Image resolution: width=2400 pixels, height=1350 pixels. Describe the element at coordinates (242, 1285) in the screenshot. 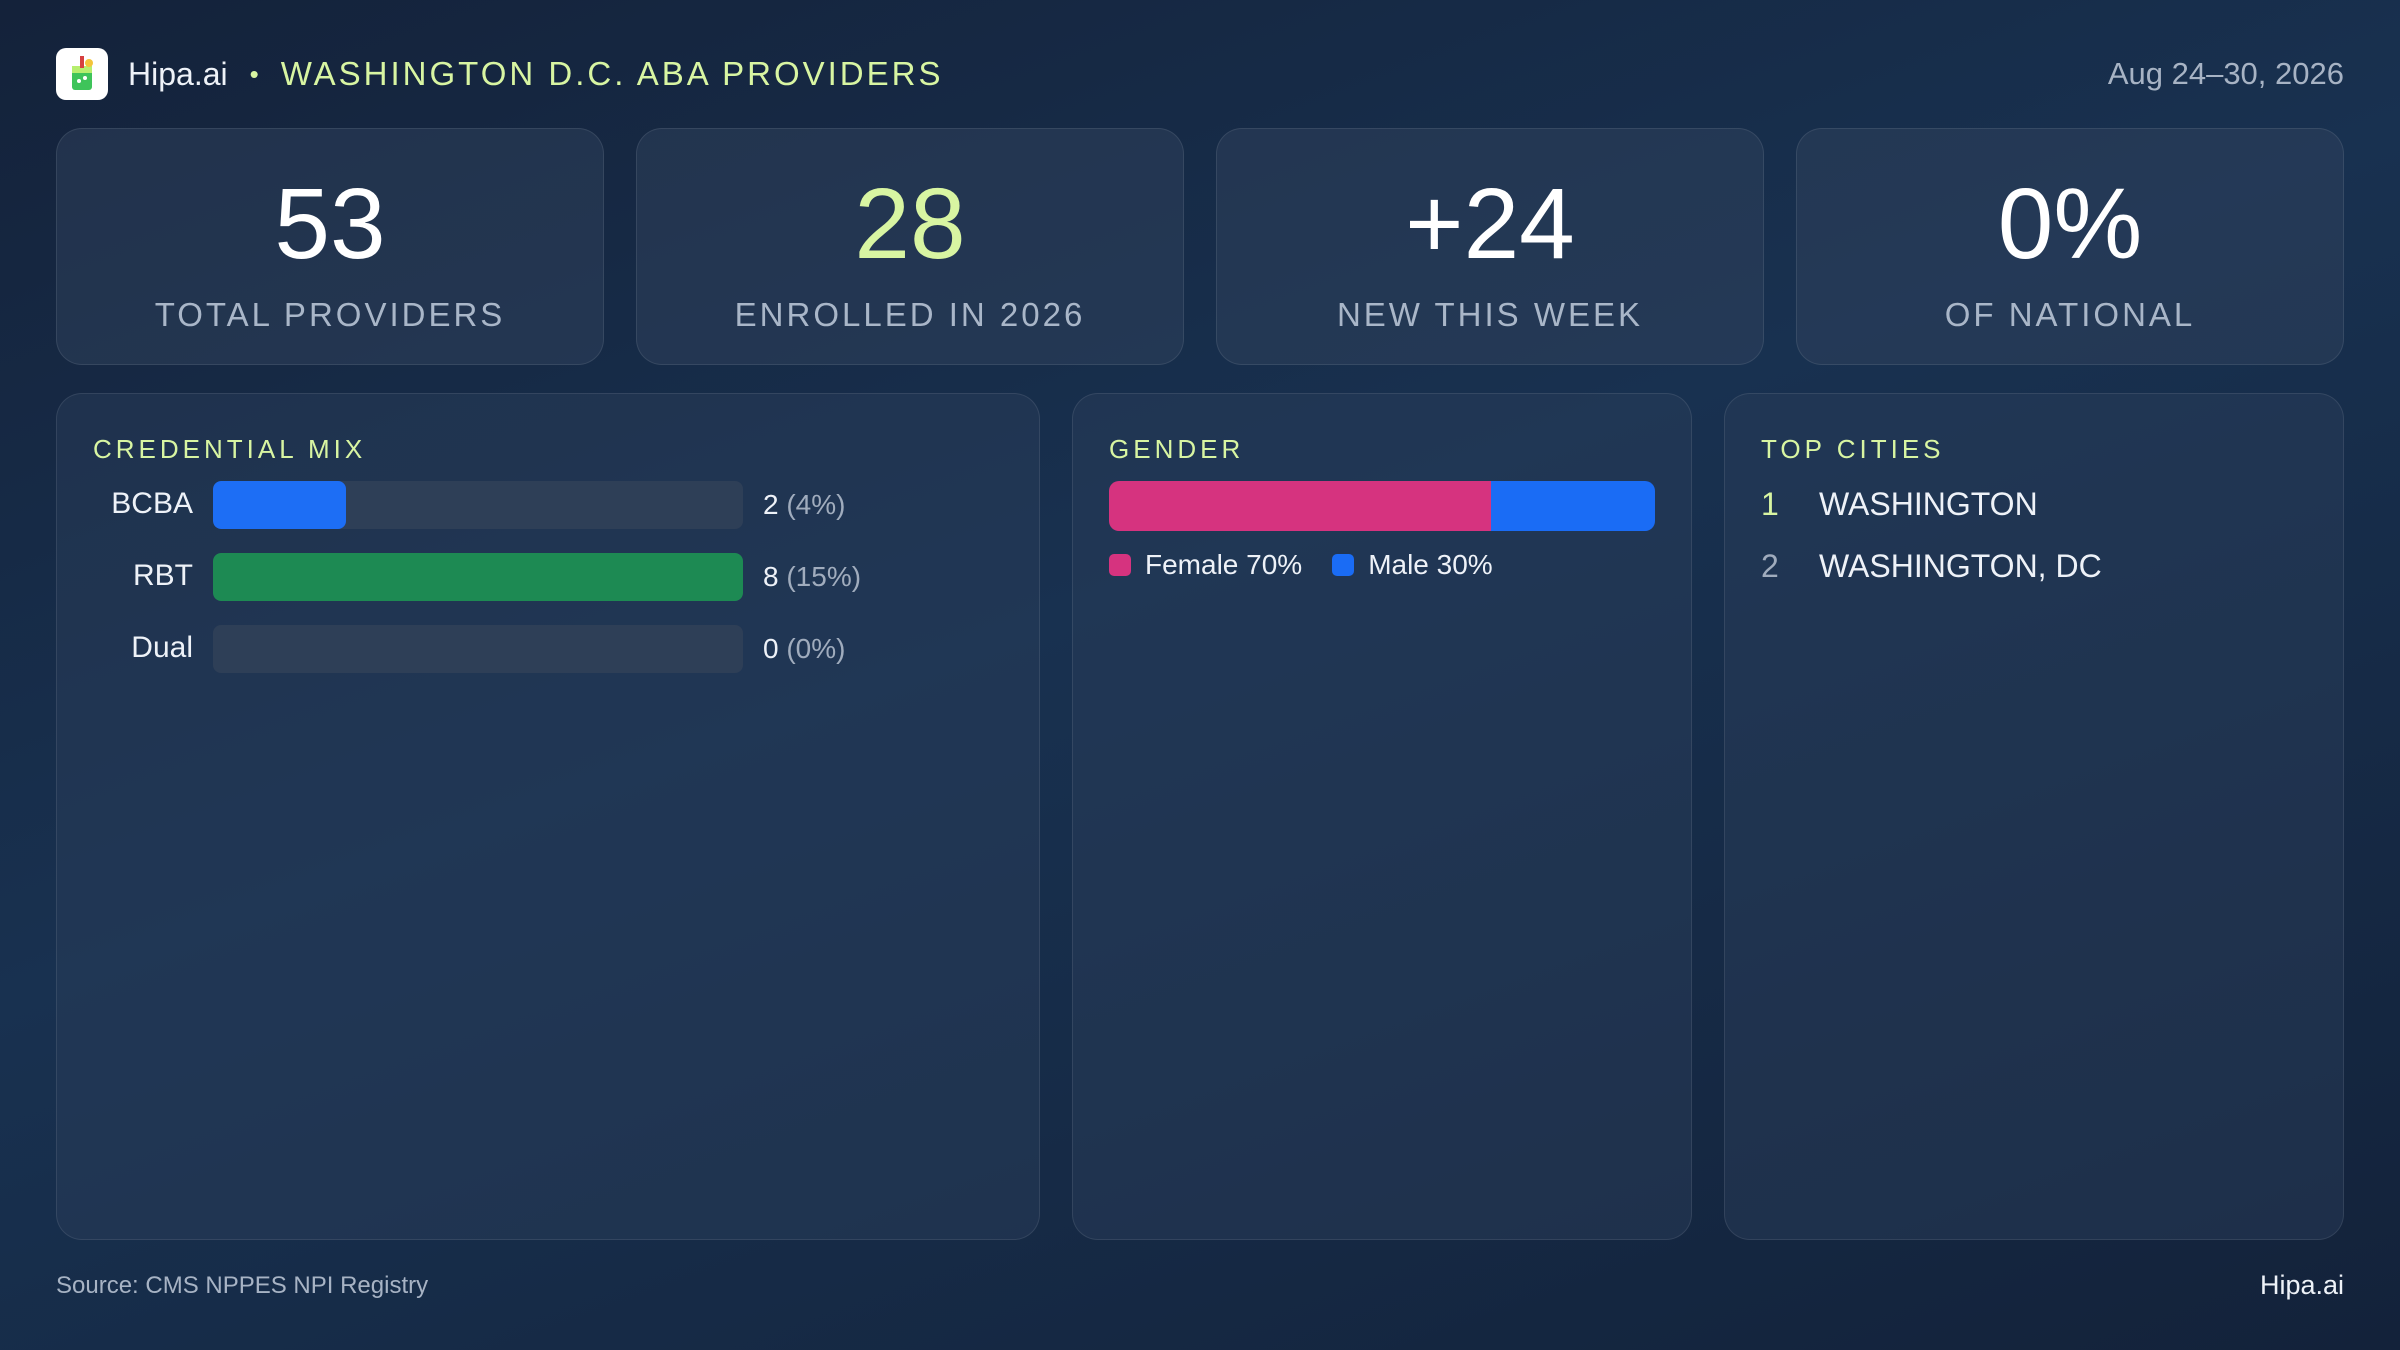

I see `source-note: Source: CMS NPPES NPI Registry` at that location.